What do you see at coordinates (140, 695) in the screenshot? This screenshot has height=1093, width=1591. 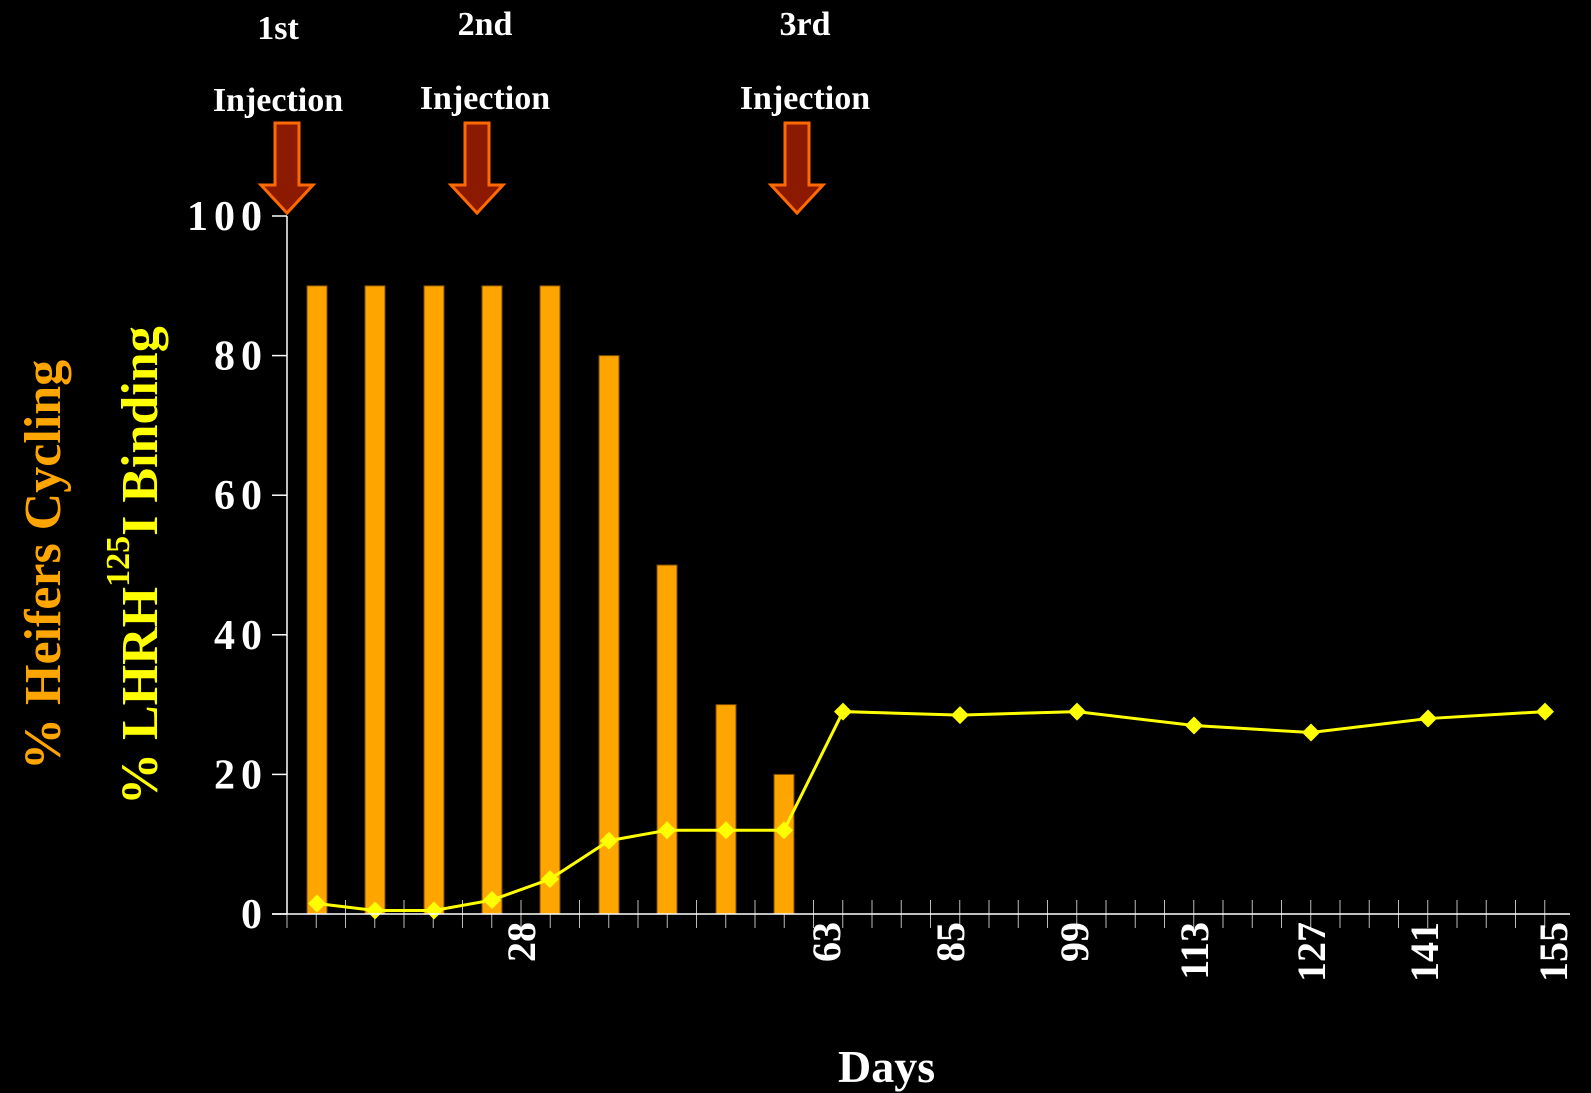 I see `y-axis-label-lhrh-main: % LHRH` at bounding box center [140, 695].